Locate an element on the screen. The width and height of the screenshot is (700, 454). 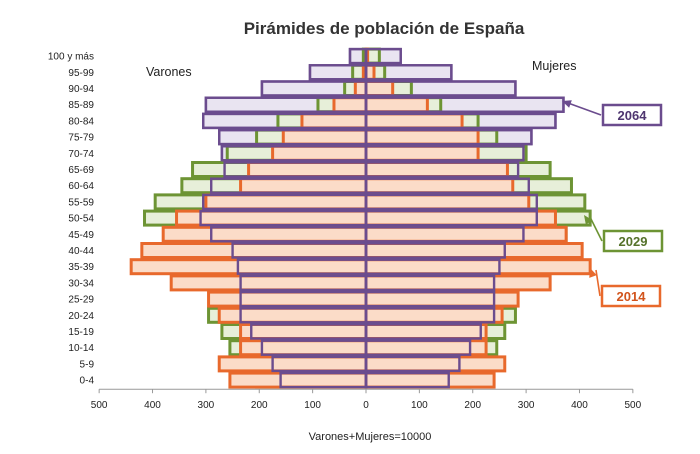
legend-label-2029: 2029 is located at coordinates (633, 241).